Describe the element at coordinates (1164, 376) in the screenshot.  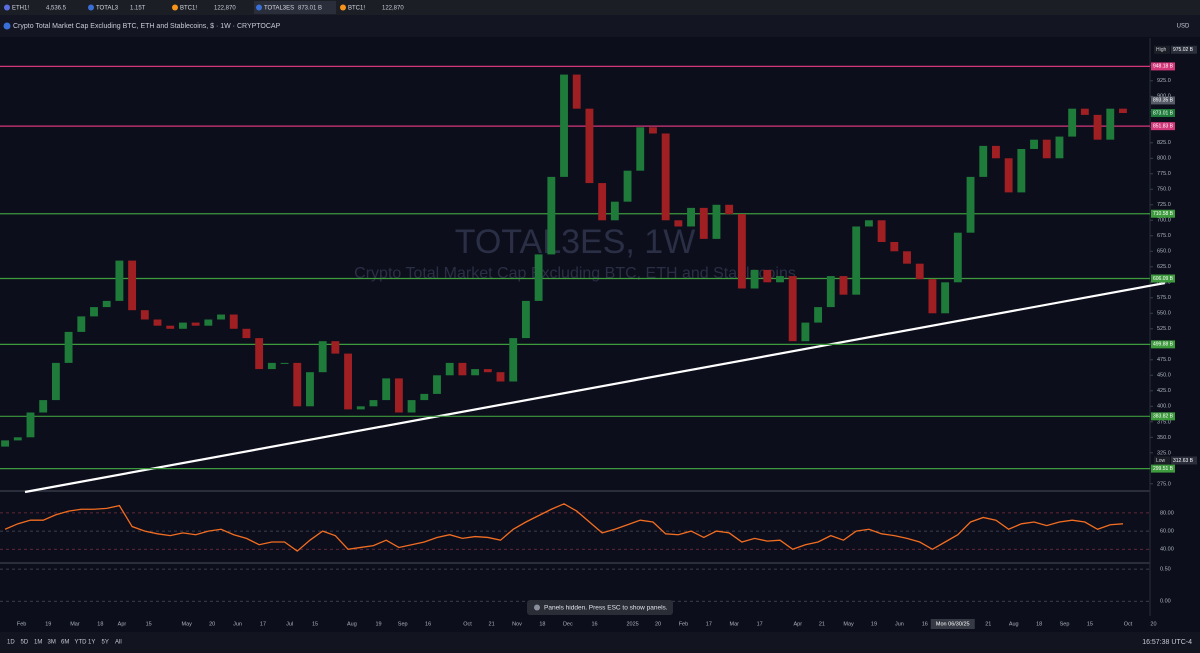
I see `y-tick-label: 450.0` at that location.